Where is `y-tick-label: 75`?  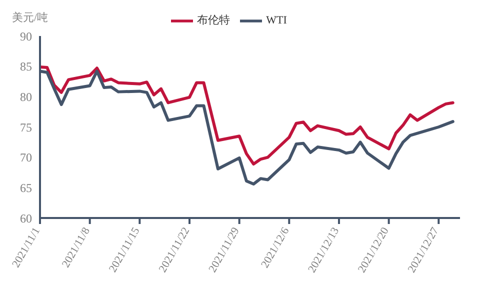 y-tick-label: 75 is located at coordinates (26, 127).